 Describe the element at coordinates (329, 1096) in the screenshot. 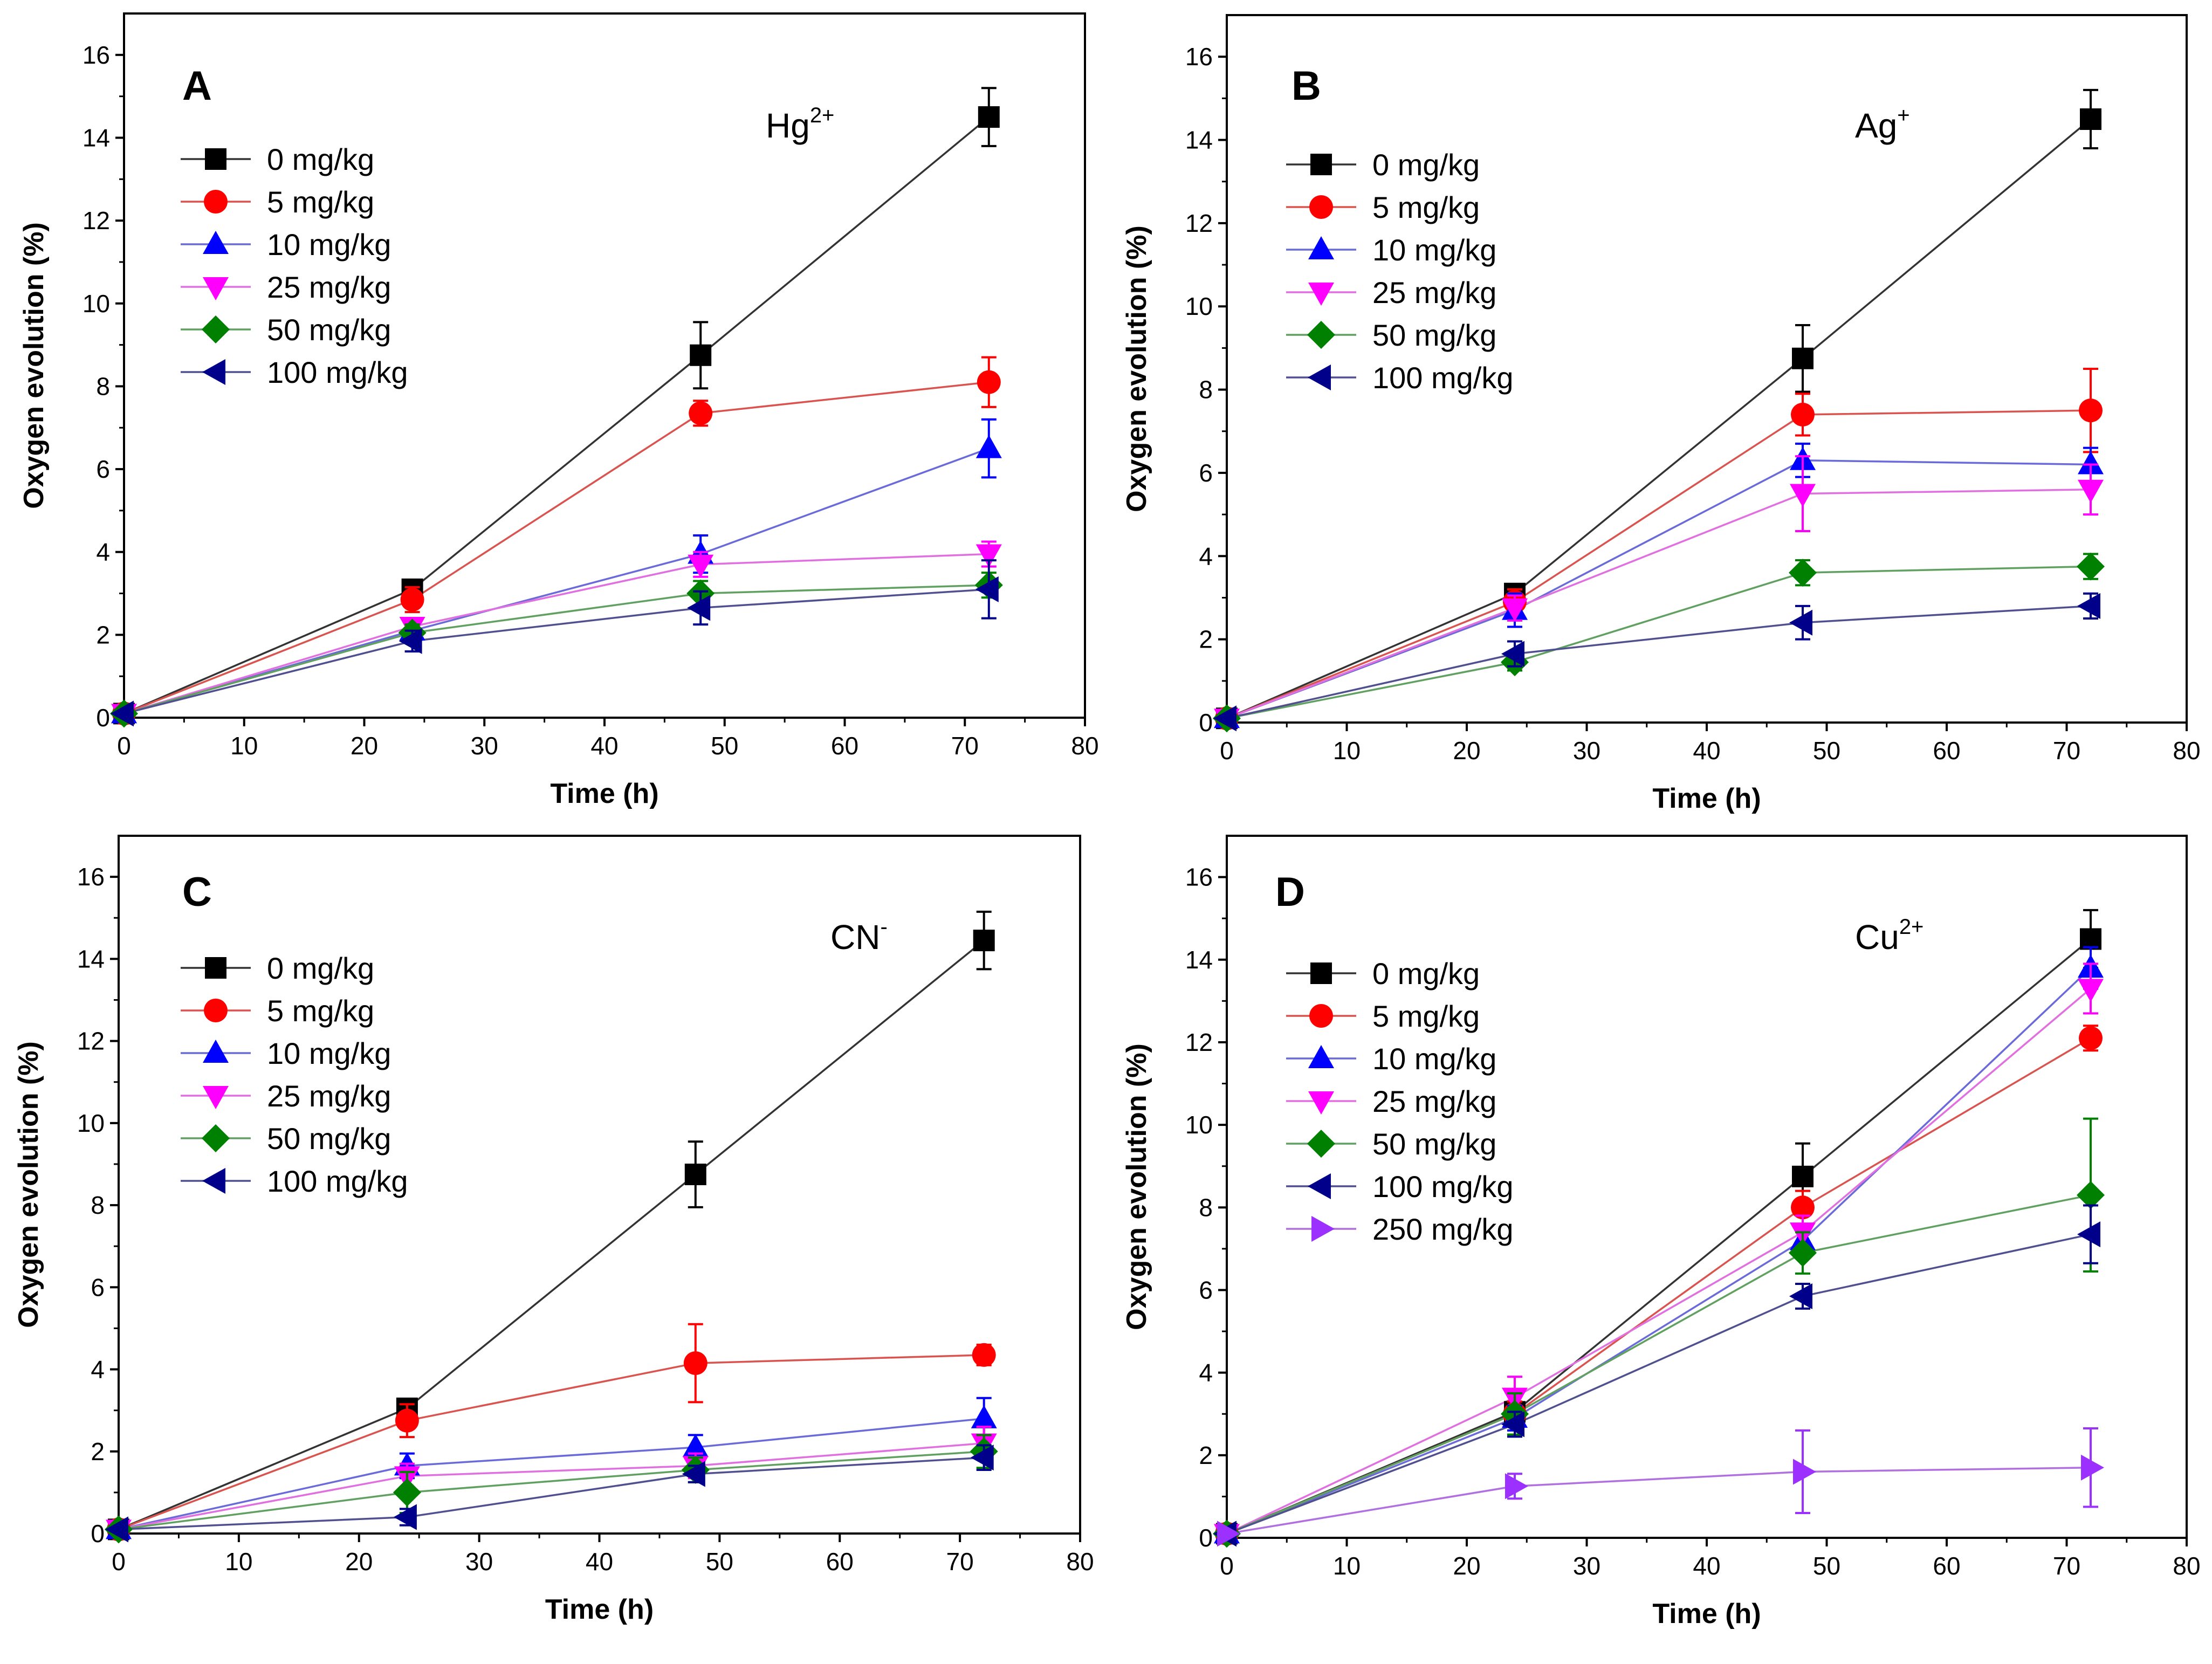

I see `legend-label: 25 mg/kg` at that location.